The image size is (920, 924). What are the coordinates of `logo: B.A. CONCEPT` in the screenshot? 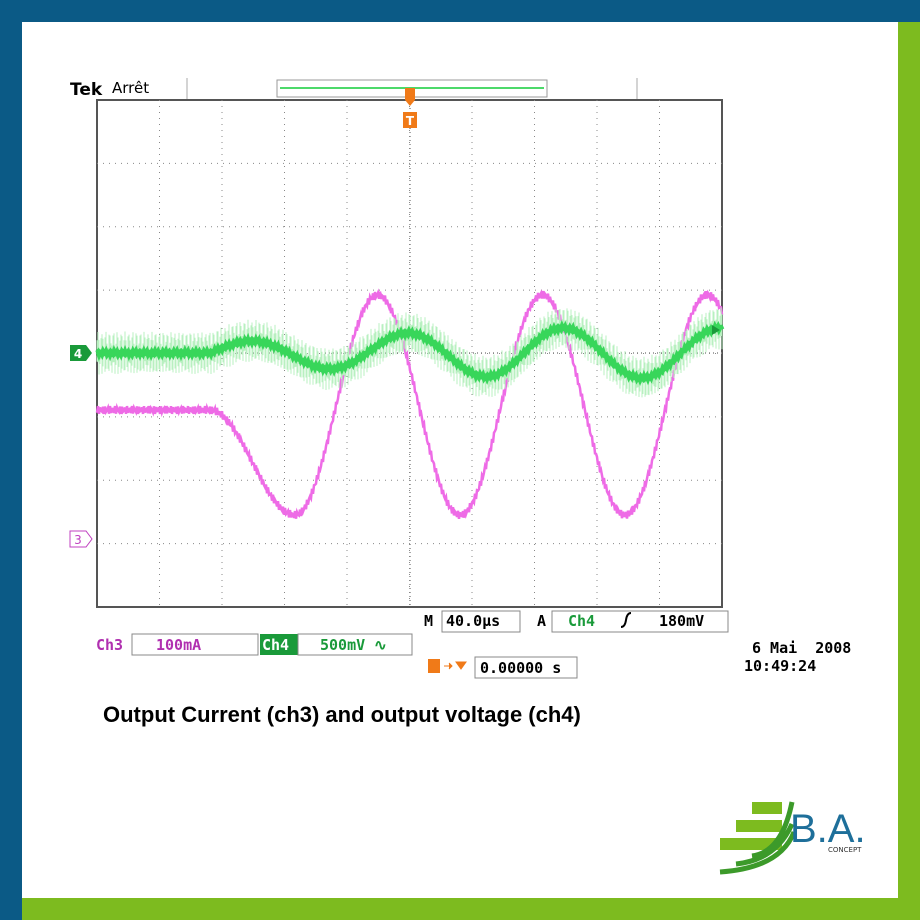 It's located at (792, 838).